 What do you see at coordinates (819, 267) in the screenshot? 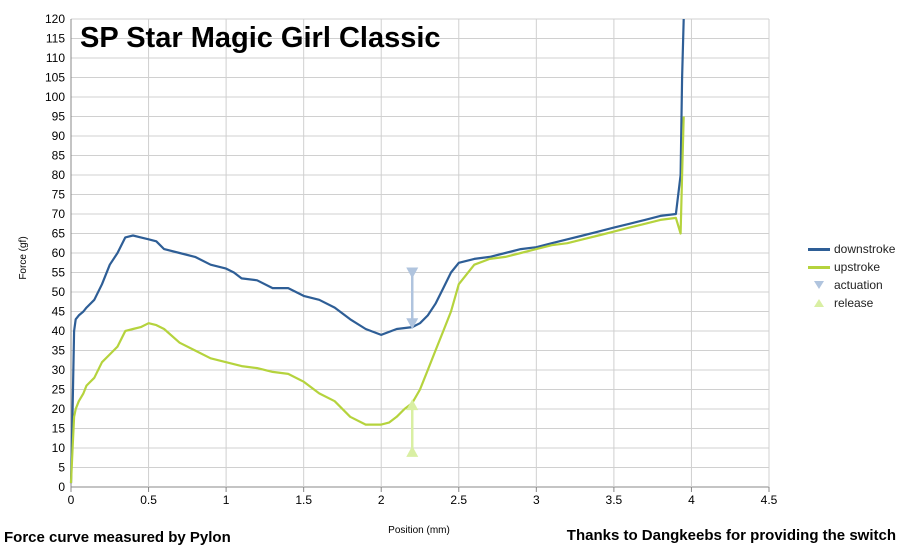
I see `legend-swatch-upstroke` at bounding box center [819, 267].